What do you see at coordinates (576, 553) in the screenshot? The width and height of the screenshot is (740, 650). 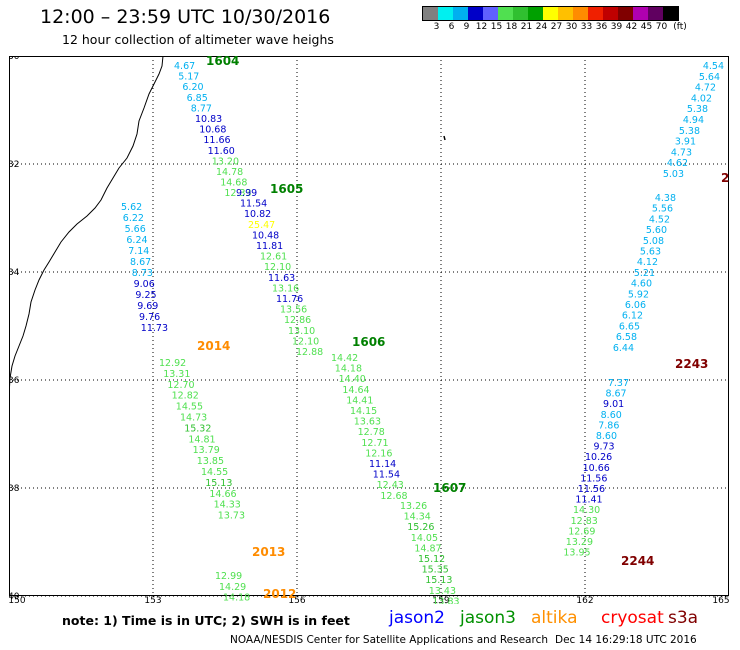 I see `wave-height-value: 13.95` at bounding box center [576, 553].